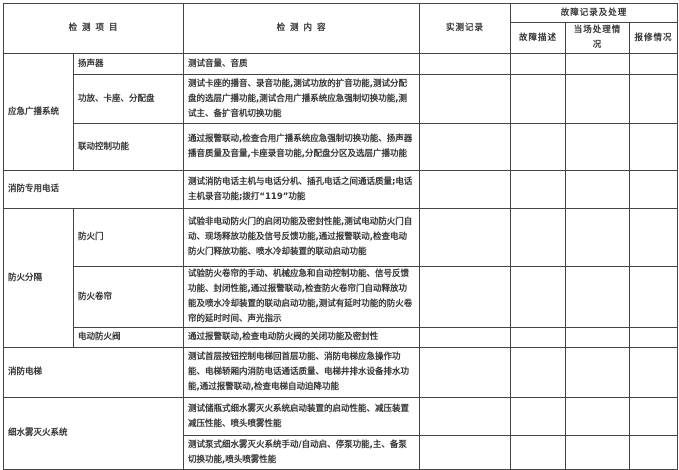 The width and height of the screenshot is (679, 470). I want to click on content-cell: 测试储瓶式细水雾灭火系统启动装置的启动性能、减压装置减压性能、喷头喷雾性能, so click(302, 416).